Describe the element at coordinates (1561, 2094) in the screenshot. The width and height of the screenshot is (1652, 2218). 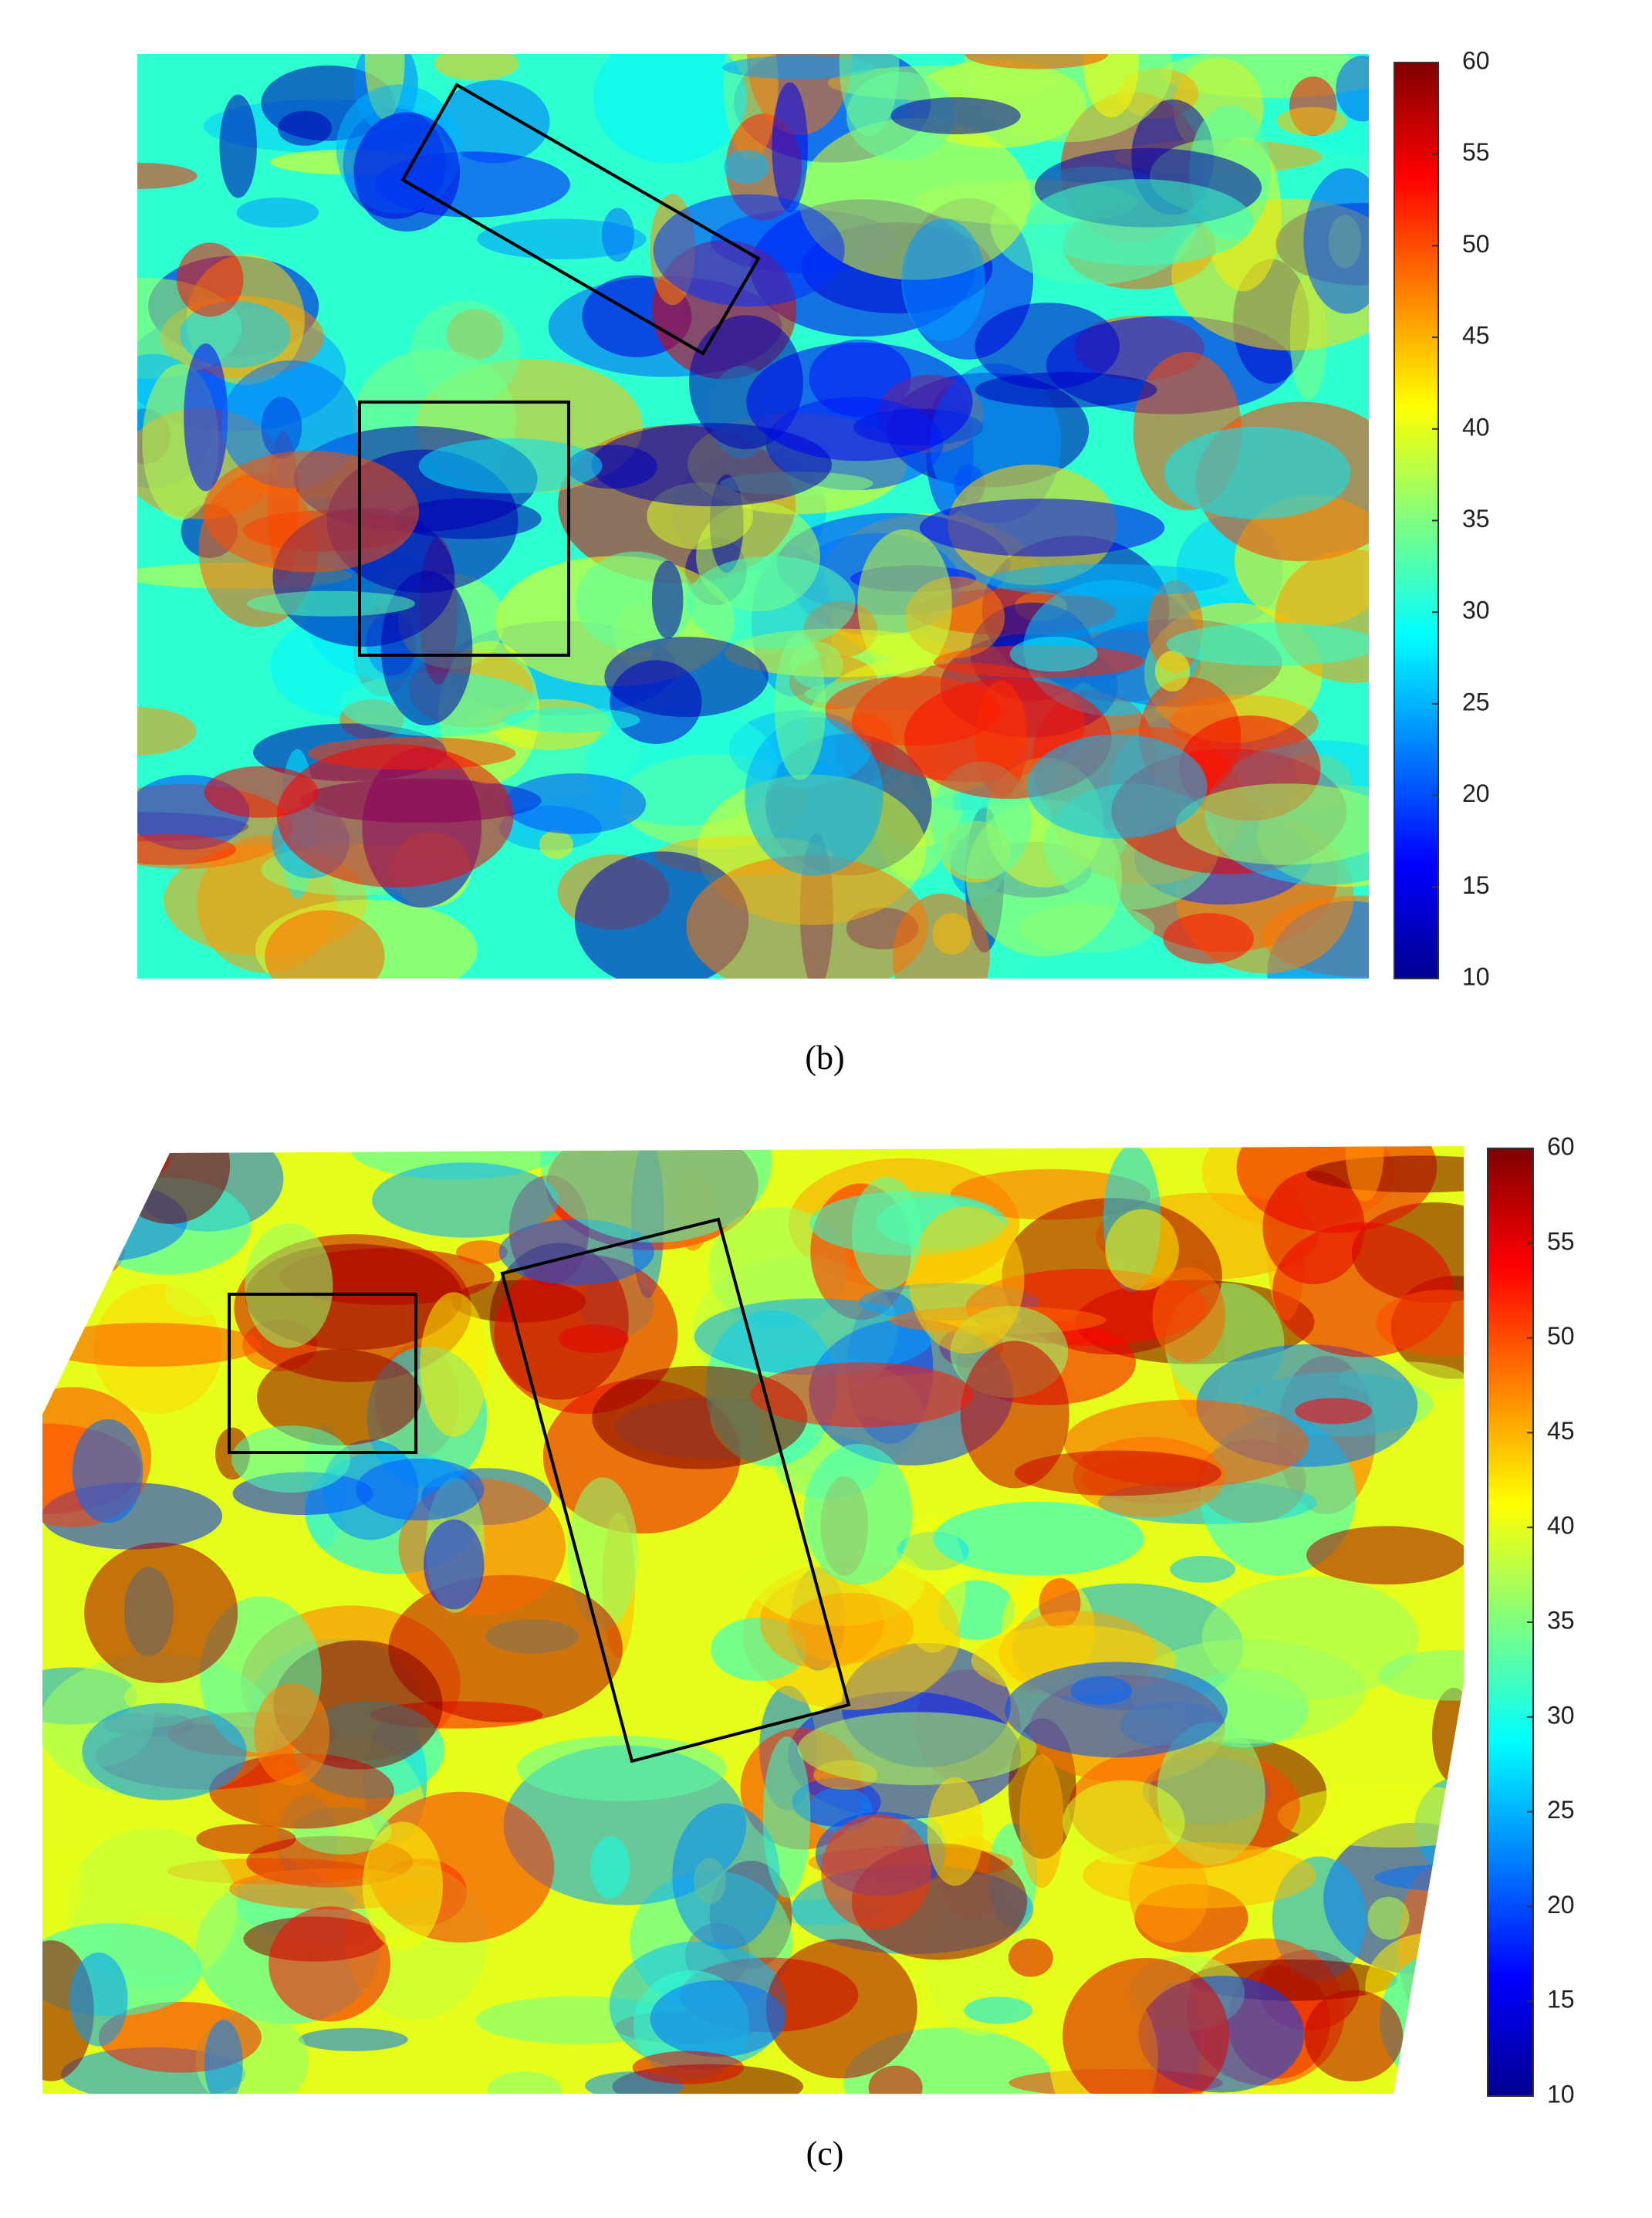
I see `colorbar-tick-label: 10` at that location.